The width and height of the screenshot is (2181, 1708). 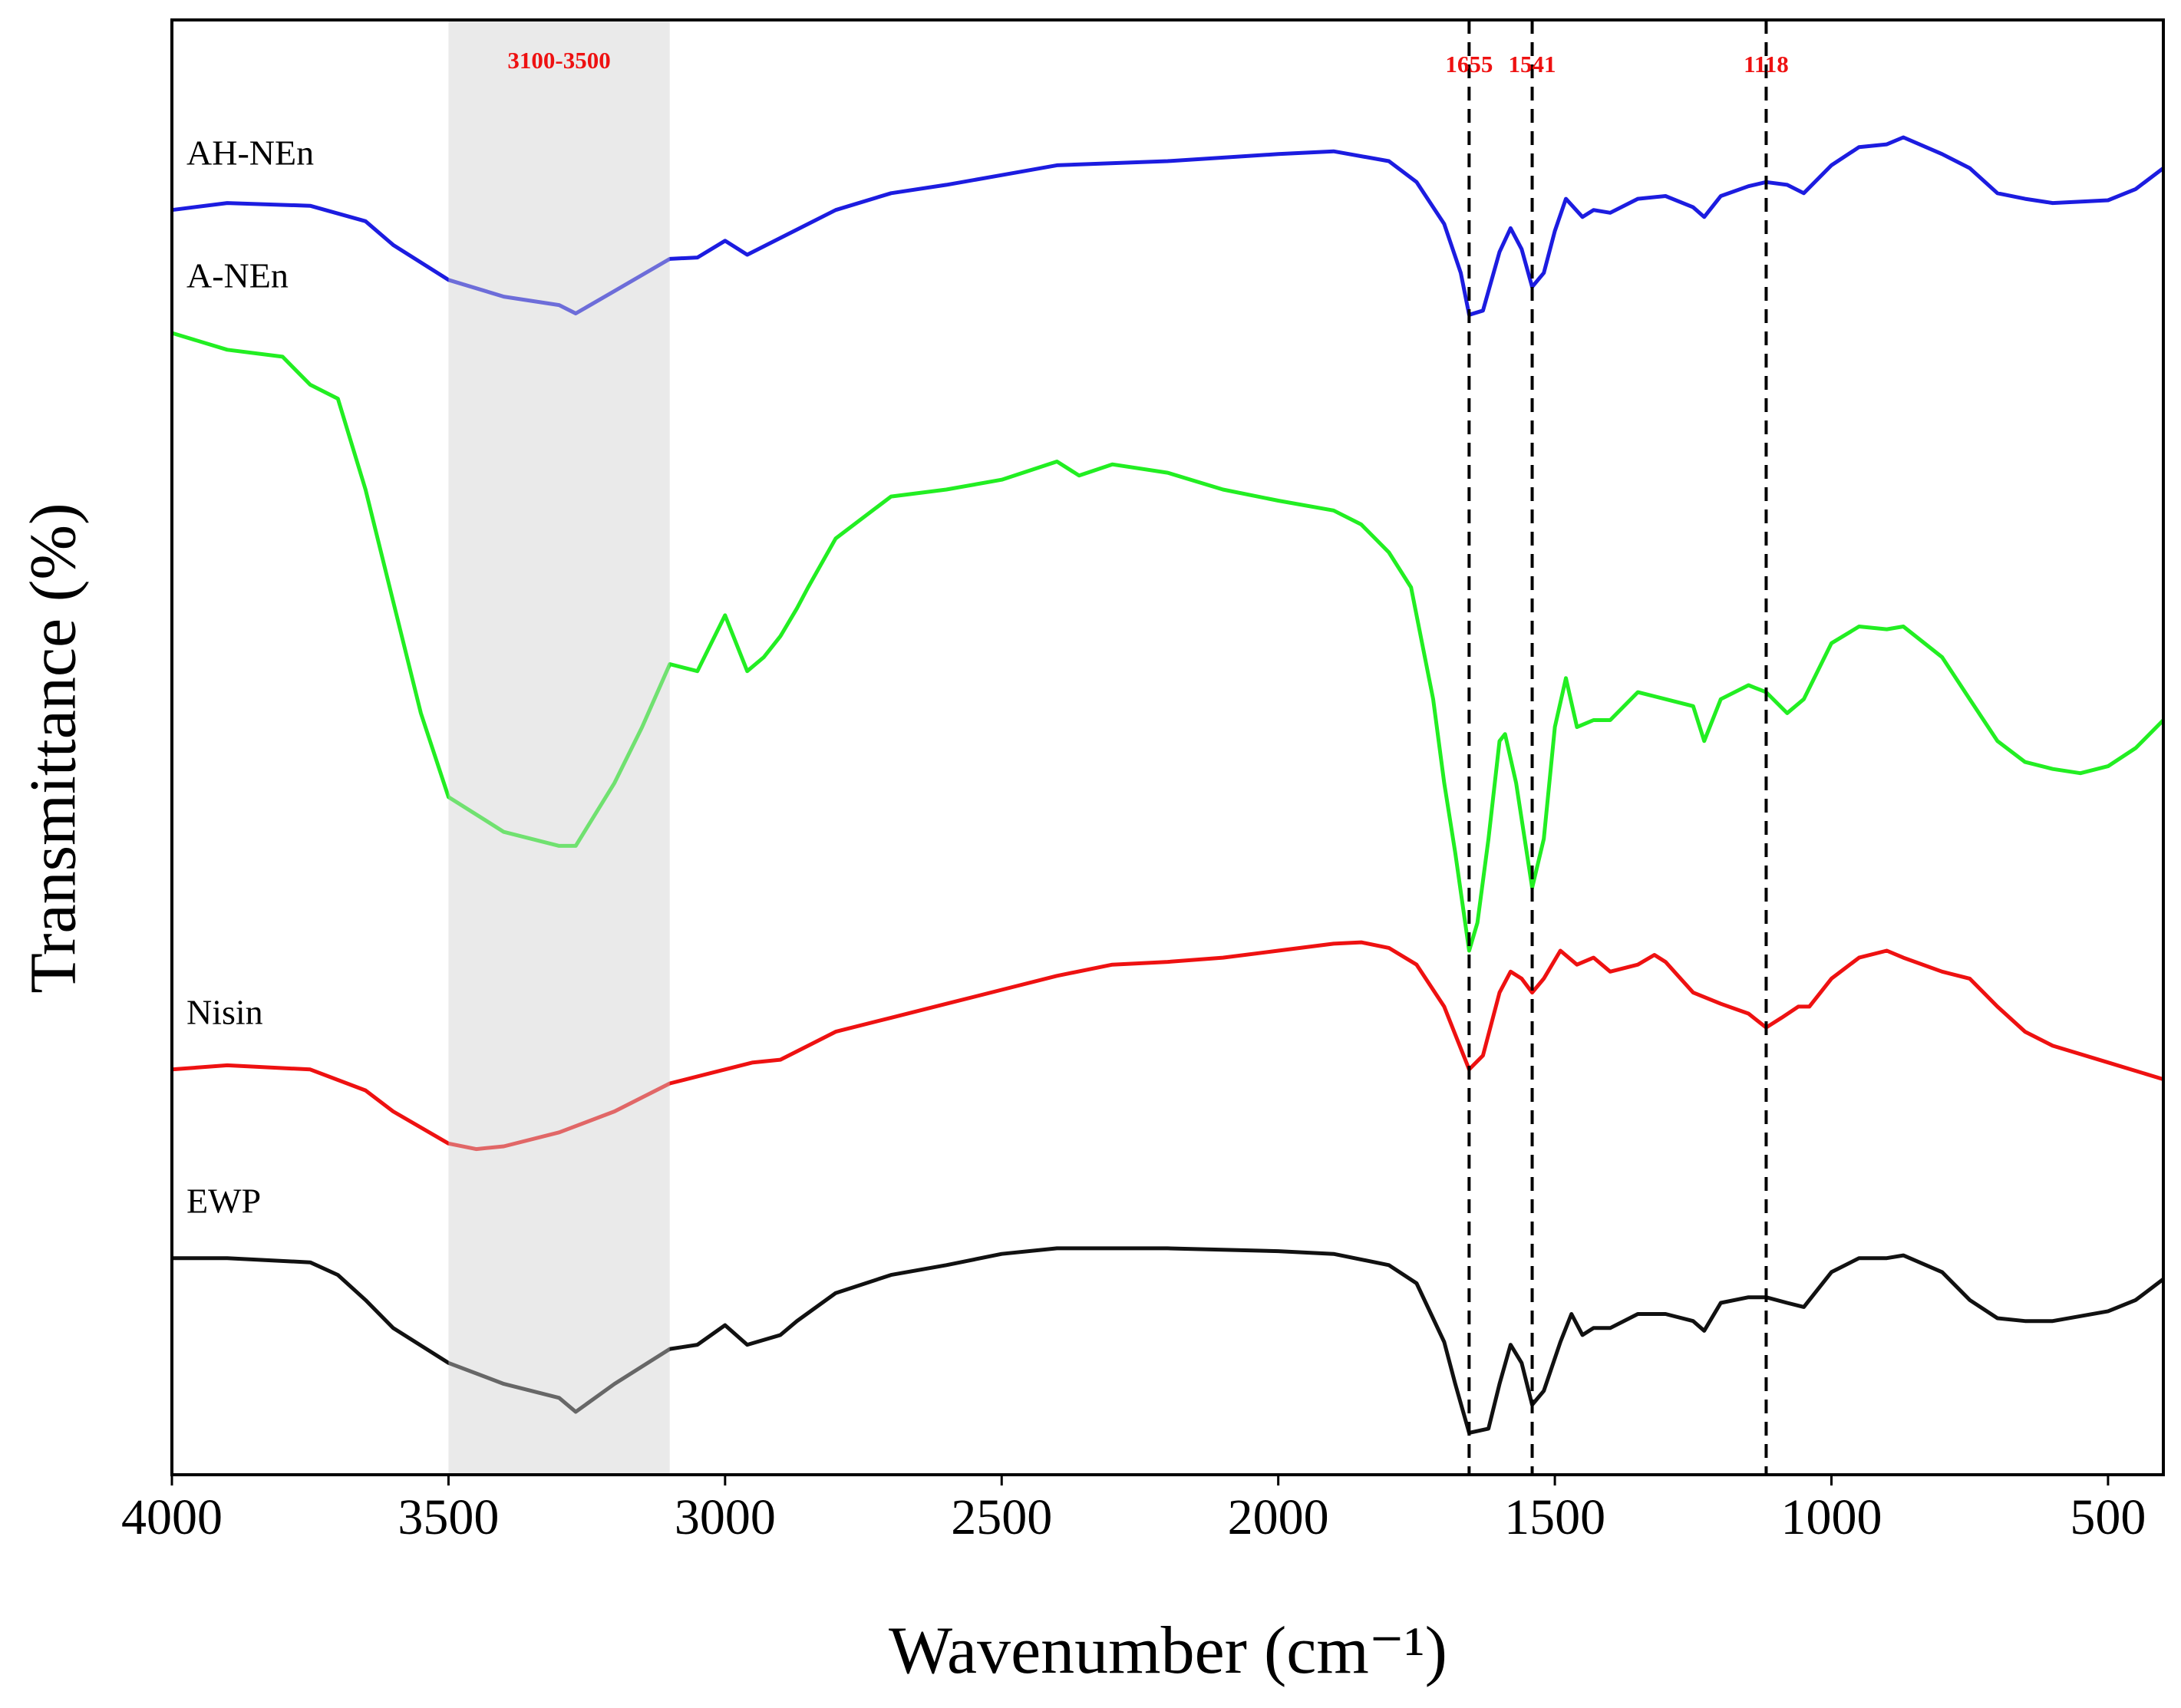 I want to click on x-tick-label: 3000, so click(x=725, y=1517).